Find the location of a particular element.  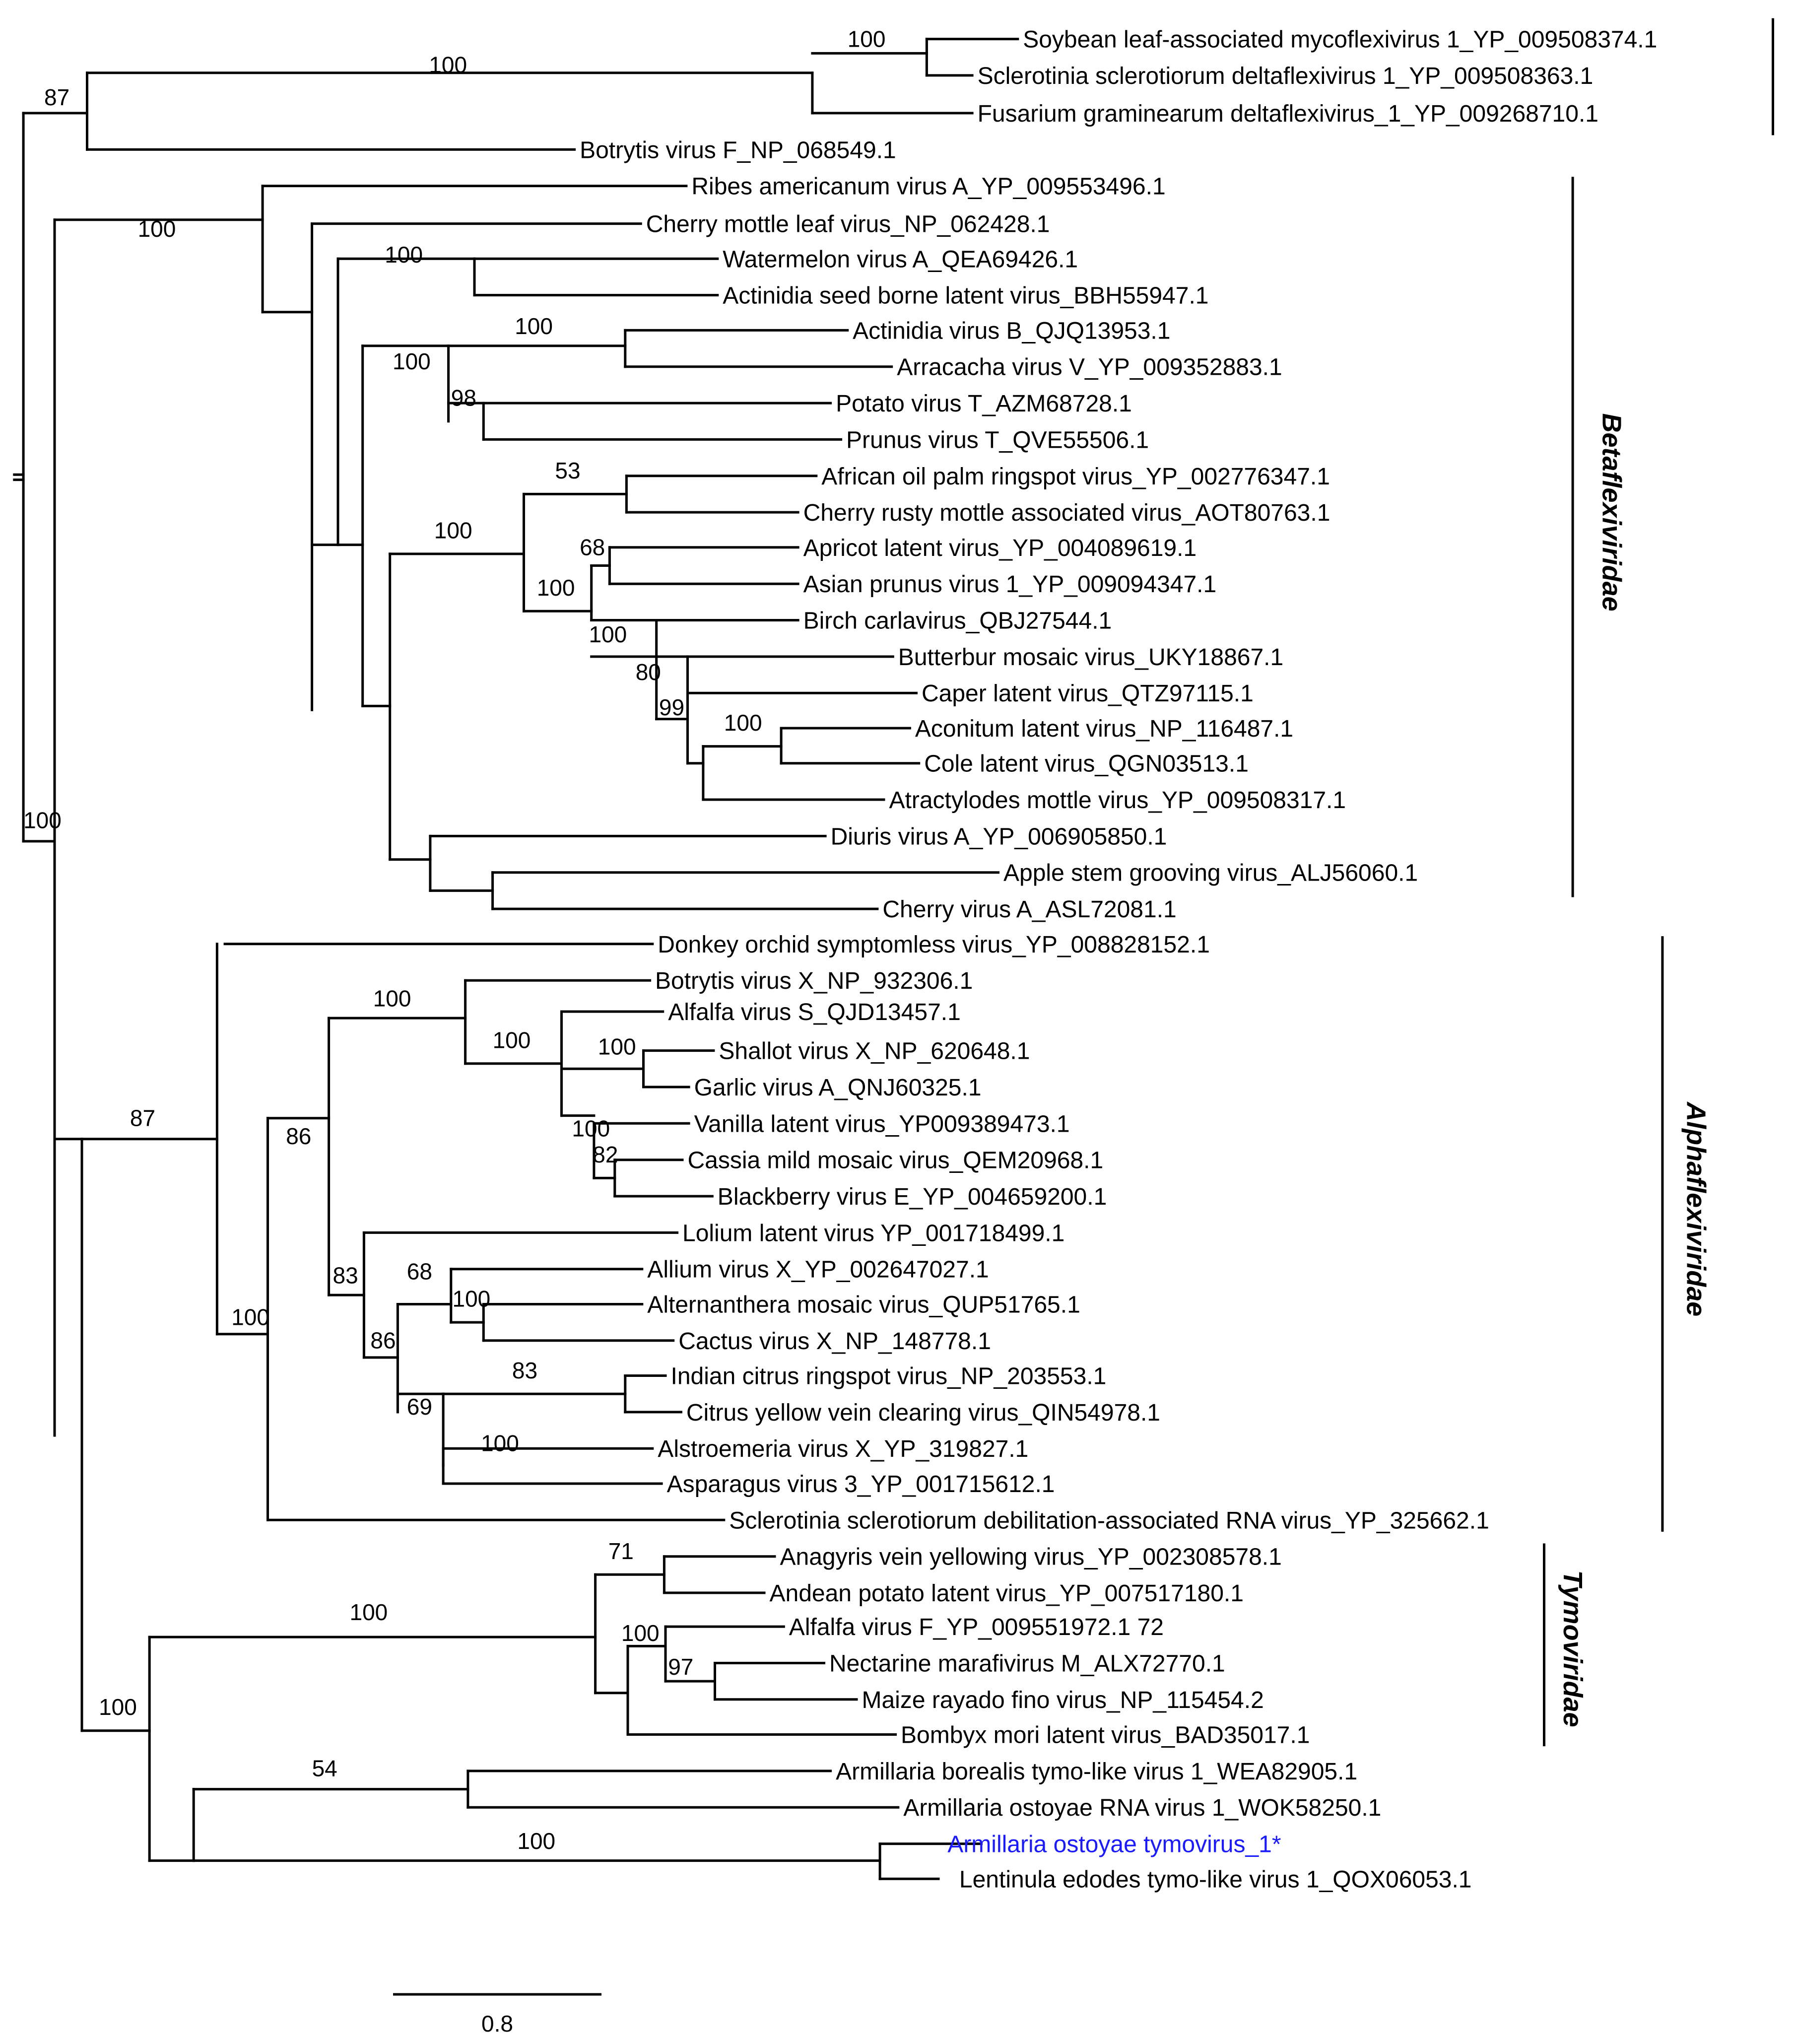

taxon-label-35: Allium virus X_YP_002647027.1 is located at coordinates (818, 1270).